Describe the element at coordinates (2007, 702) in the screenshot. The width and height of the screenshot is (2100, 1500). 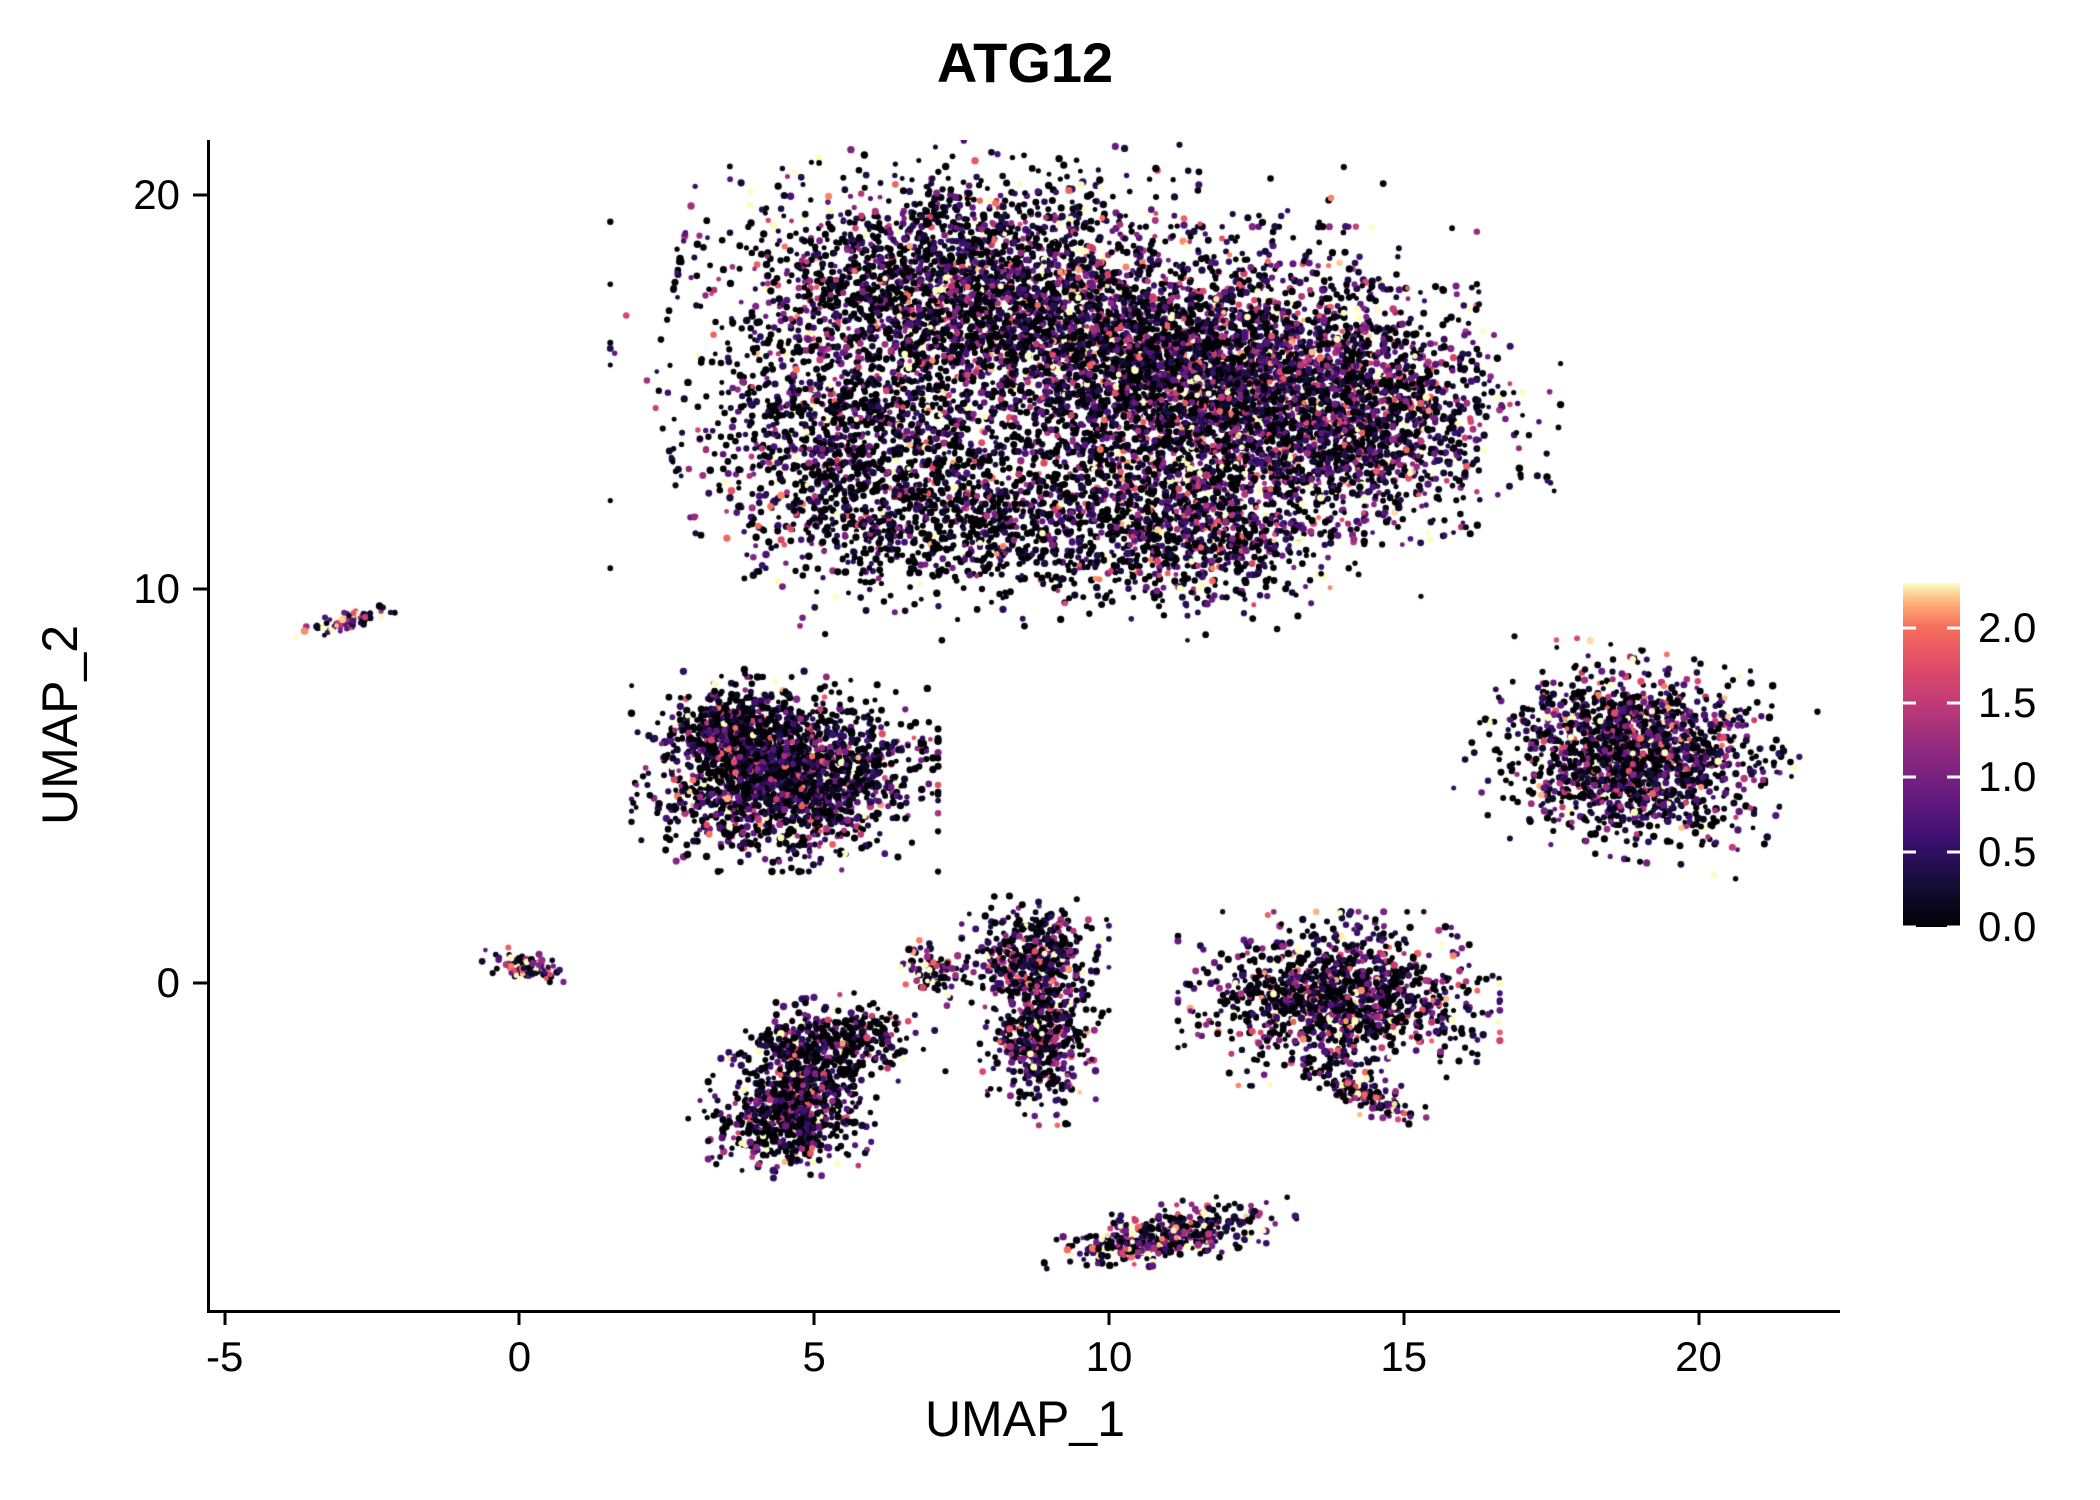
I see `colorbar-tick-label: 1.5` at that location.